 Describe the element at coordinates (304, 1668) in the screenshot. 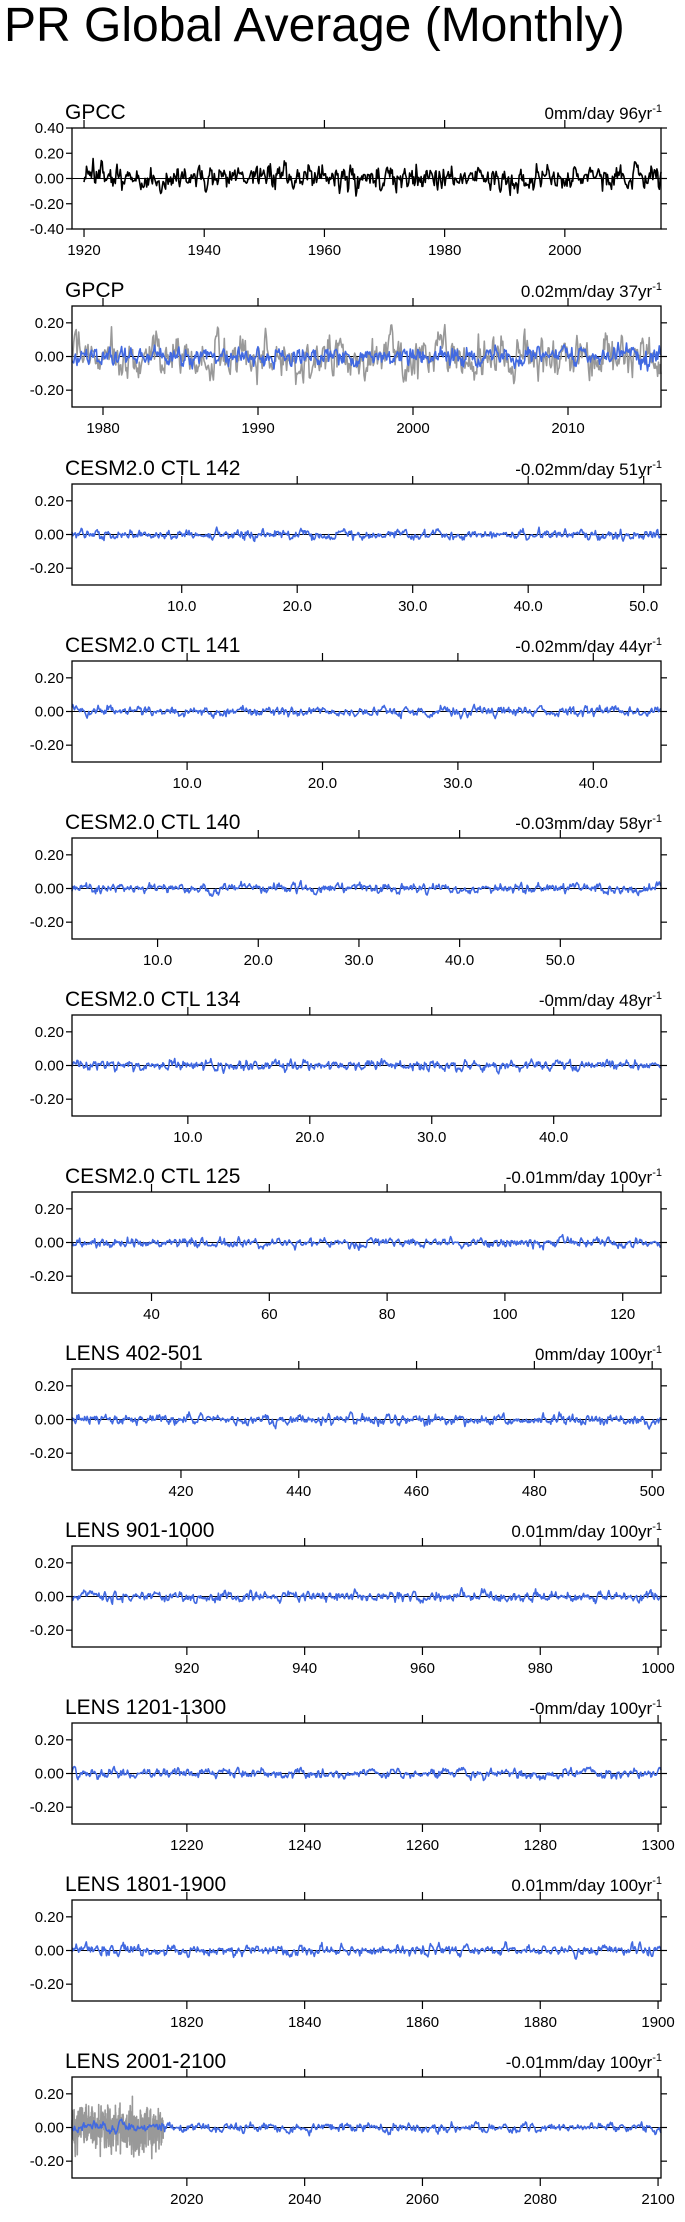

I see `x-tick-label: 940` at that location.